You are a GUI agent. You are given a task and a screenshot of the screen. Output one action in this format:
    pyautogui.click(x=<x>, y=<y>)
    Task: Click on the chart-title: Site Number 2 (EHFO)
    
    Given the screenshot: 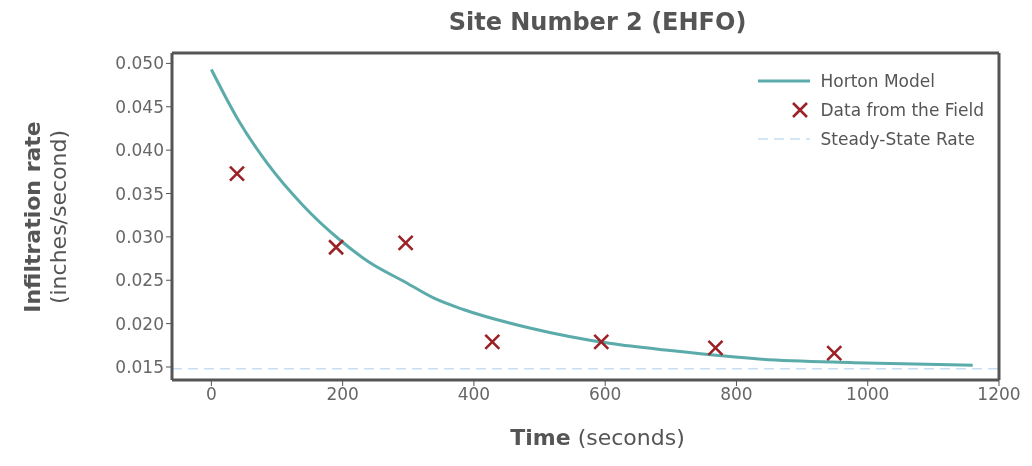 What is the action you would take?
    pyautogui.click(x=597, y=22)
    